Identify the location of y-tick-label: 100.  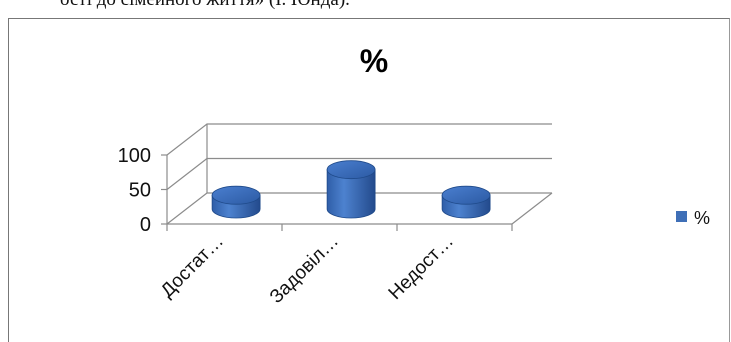
(134, 156).